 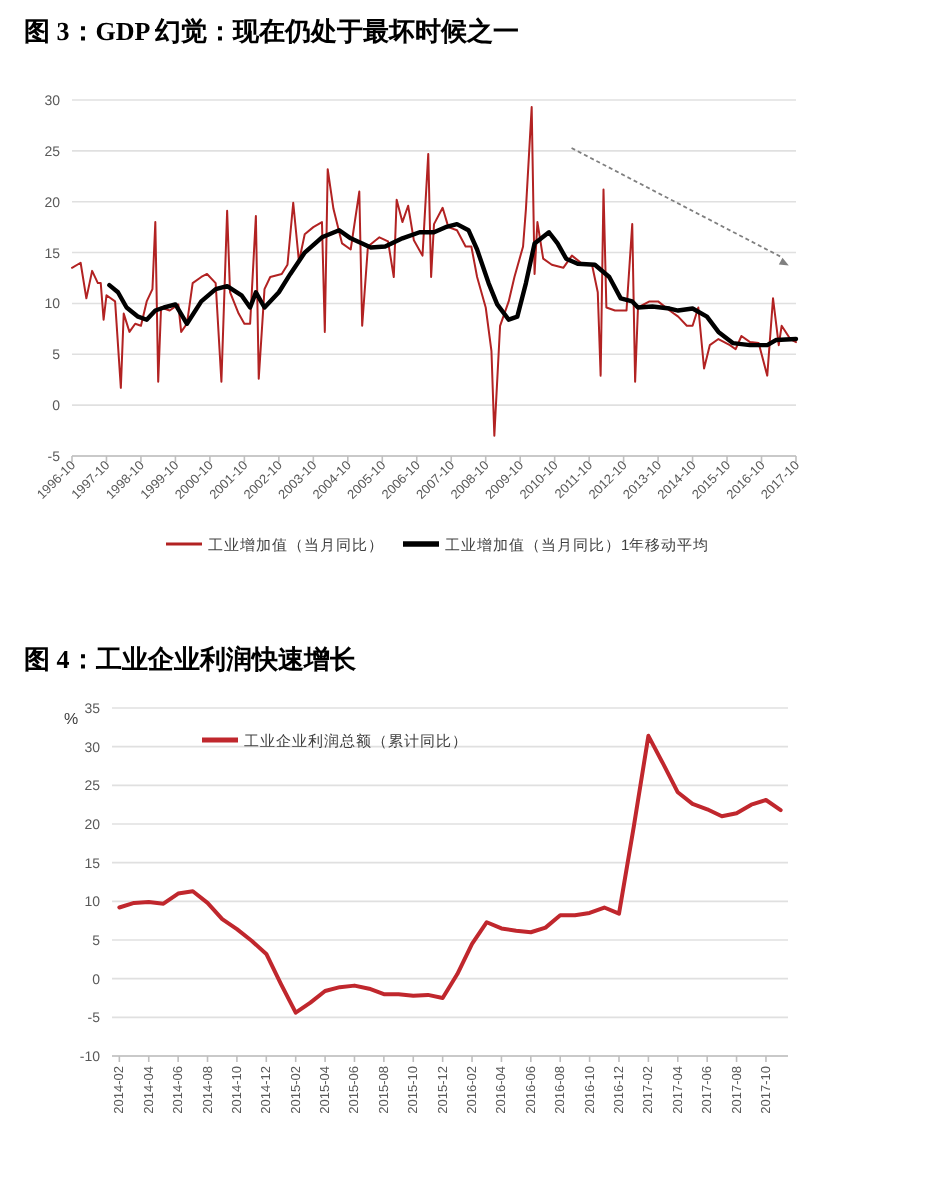 What do you see at coordinates (71, 719) in the screenshot?
I see `y-axis-title: %` at bounding box center [71, 719].